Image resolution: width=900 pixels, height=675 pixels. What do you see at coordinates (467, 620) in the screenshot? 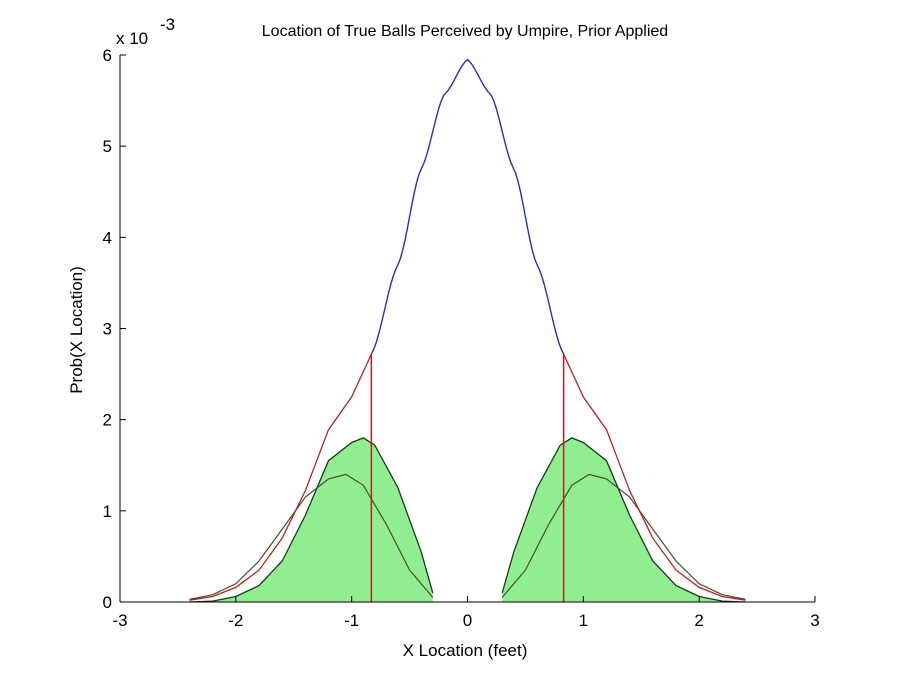
I see `x-tick-label: 0` at bounding box center [467, 620].